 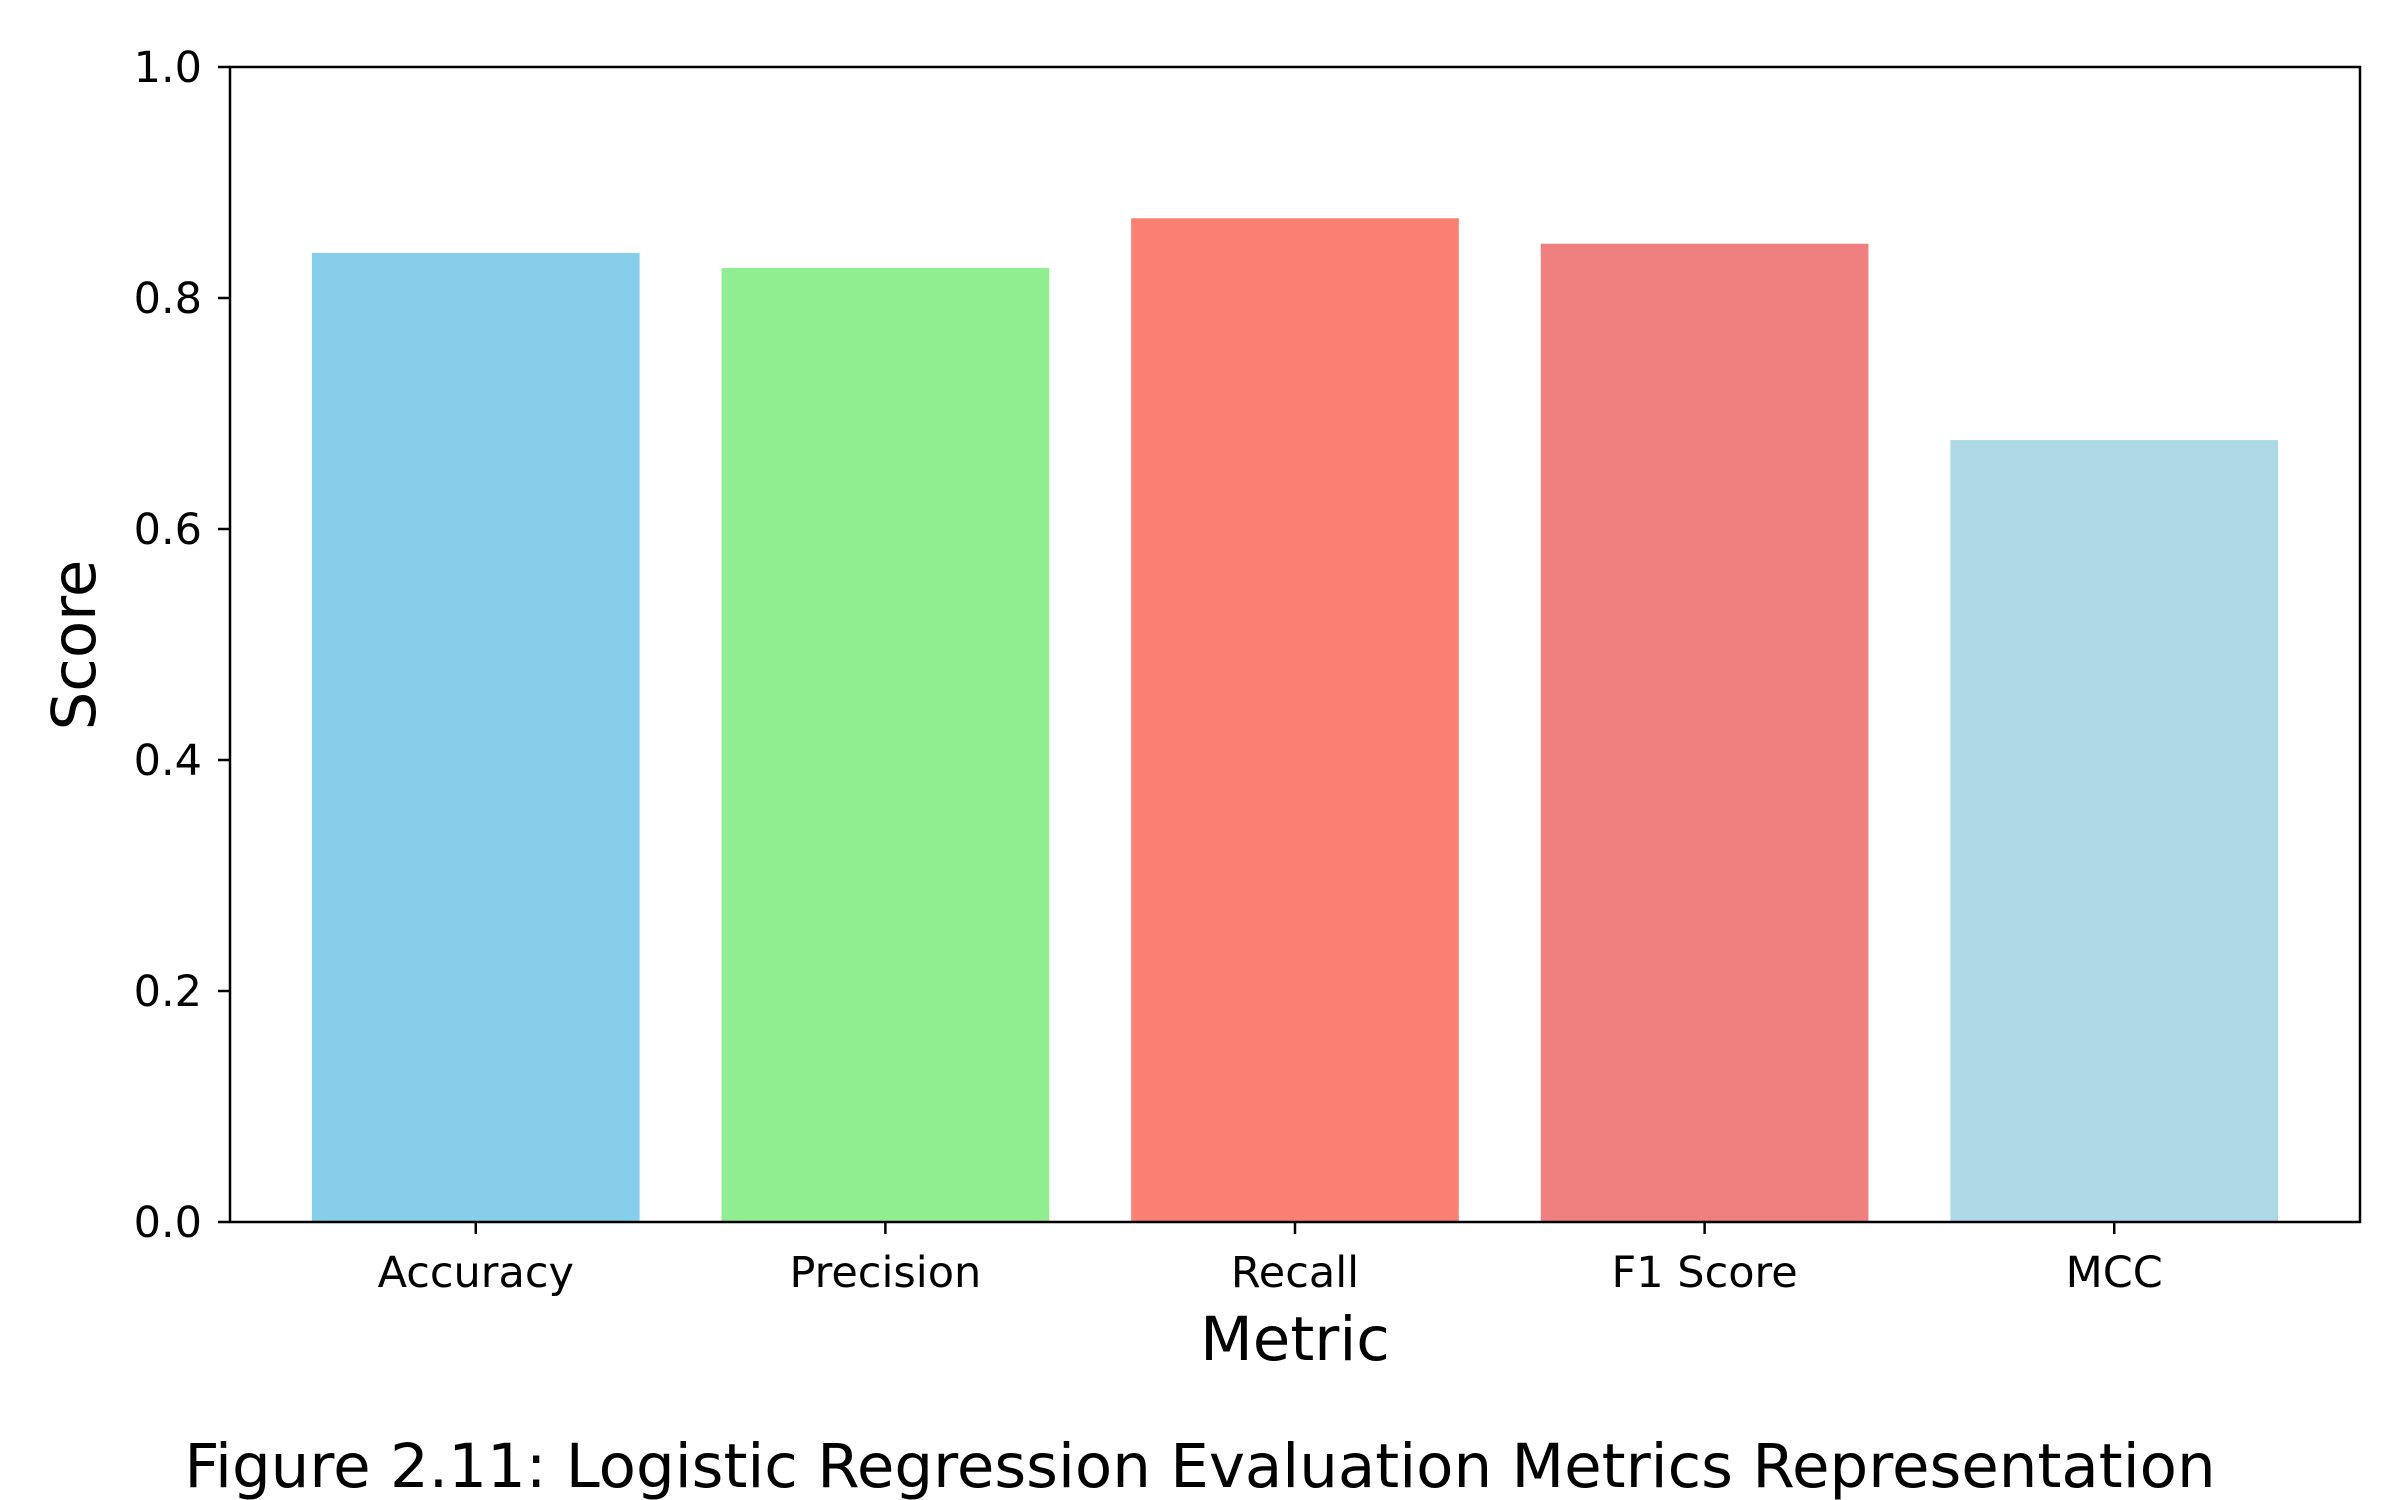 What do you see at coordinates (1295, 1339) in the screenshot?
I see `x-axis-title: Metric` at bounding box center [1295, 1339].